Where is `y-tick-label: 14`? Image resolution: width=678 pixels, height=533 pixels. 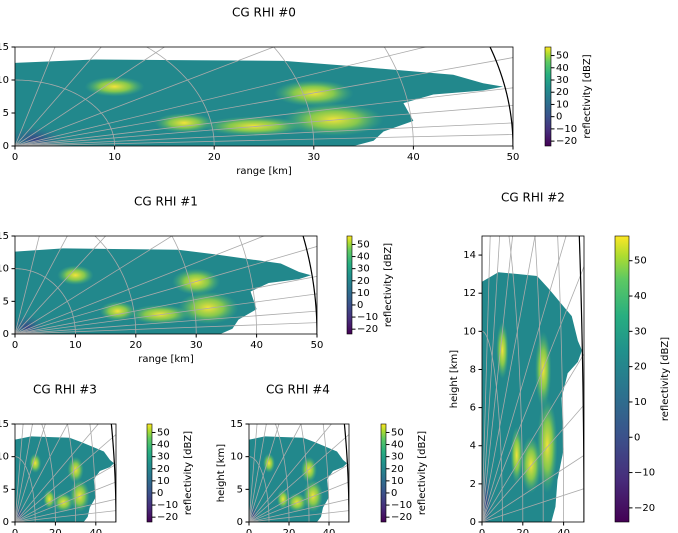 y-tick-label: 14 is located at coordinates (469, 255).